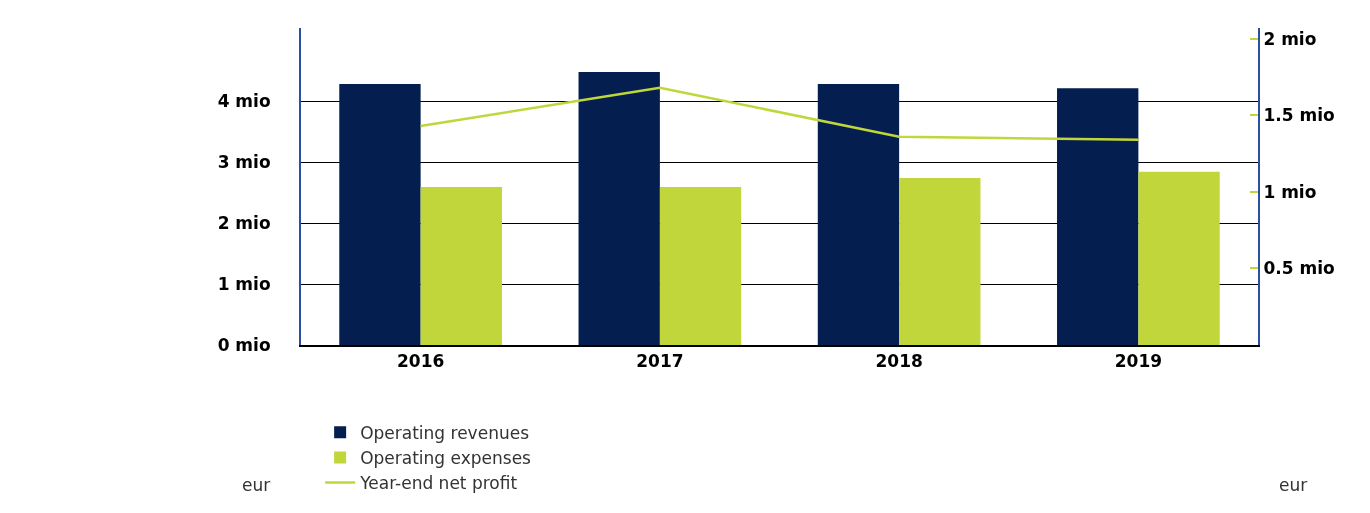  Describe the element at coordinates (438, 483) in the screenshot. I see `legend-label: Year-end net profit` at that location.